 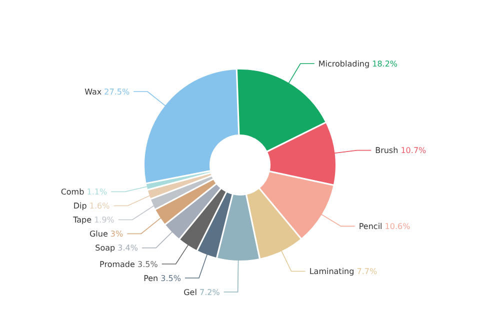 I want to click on slice-label: Pen, so click(x=151, y=278).